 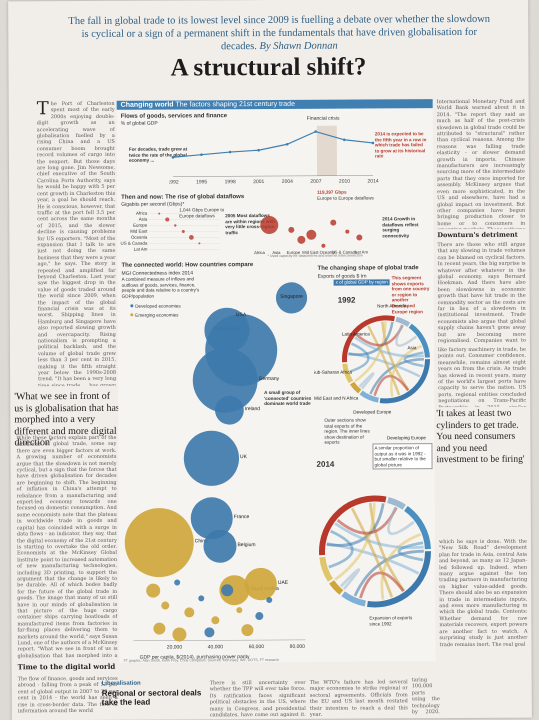 What do you see at coordinates (331, 193) in the screenshot?
I see `dataflows-peak-value: 119,397 Gbps` at bounding box center [331, 193].